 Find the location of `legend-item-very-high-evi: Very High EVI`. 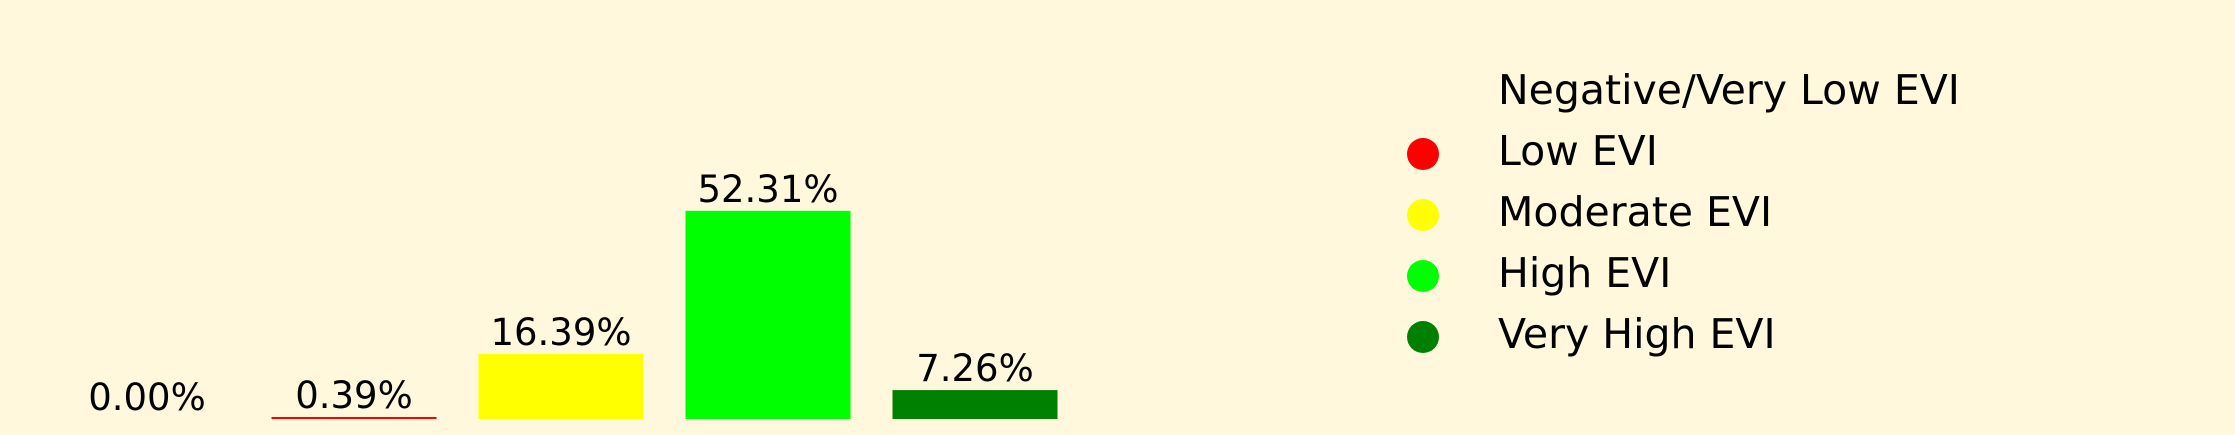

legend-item-very-high-evi: Very High EVI is located at coordinates (1591, 334).